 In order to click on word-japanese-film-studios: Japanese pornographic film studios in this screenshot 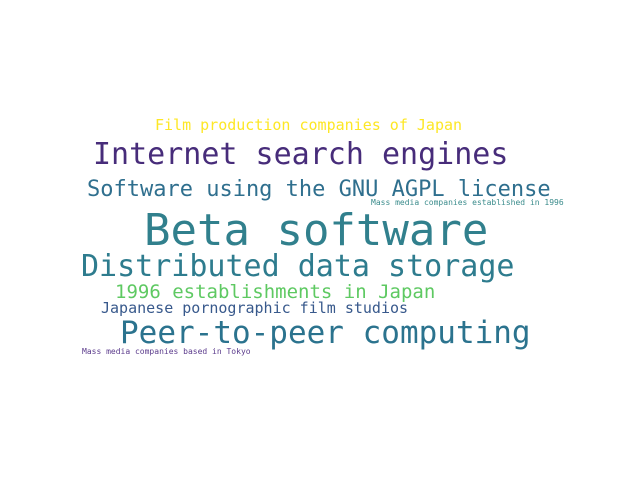, I will do `click(255, 308)`.